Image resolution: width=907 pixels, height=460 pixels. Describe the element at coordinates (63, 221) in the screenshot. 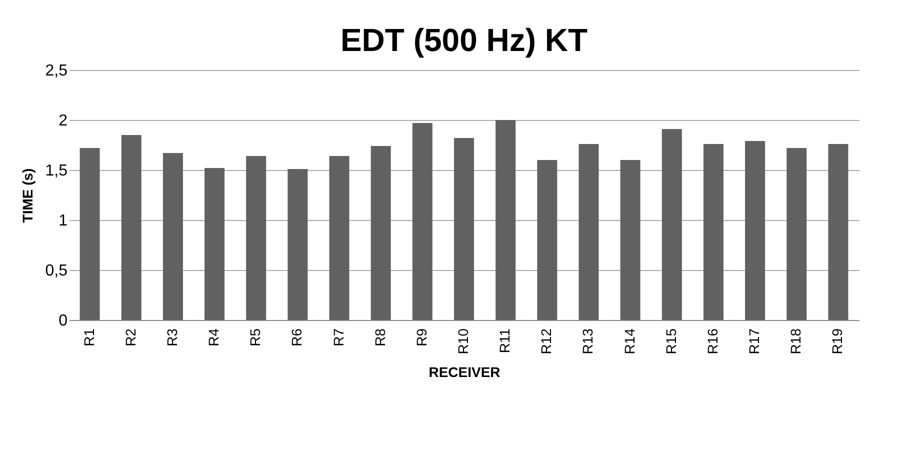

I see `y-tick-label: 1` at that location.